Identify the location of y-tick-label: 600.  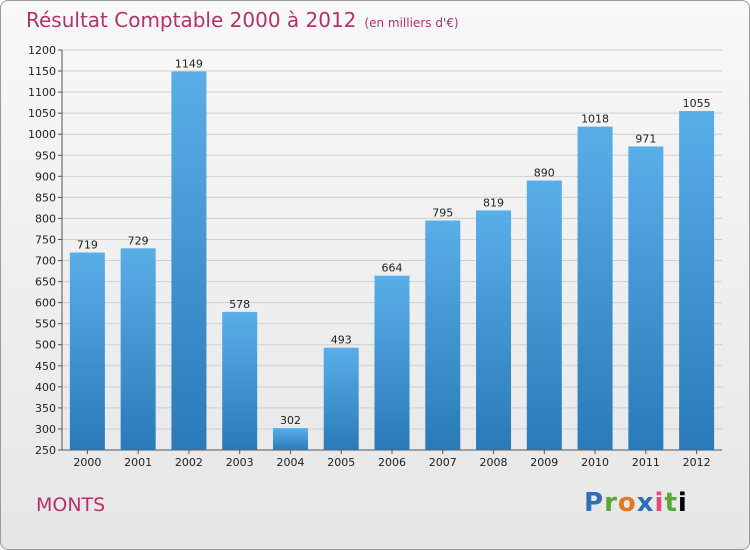
(45, 303).